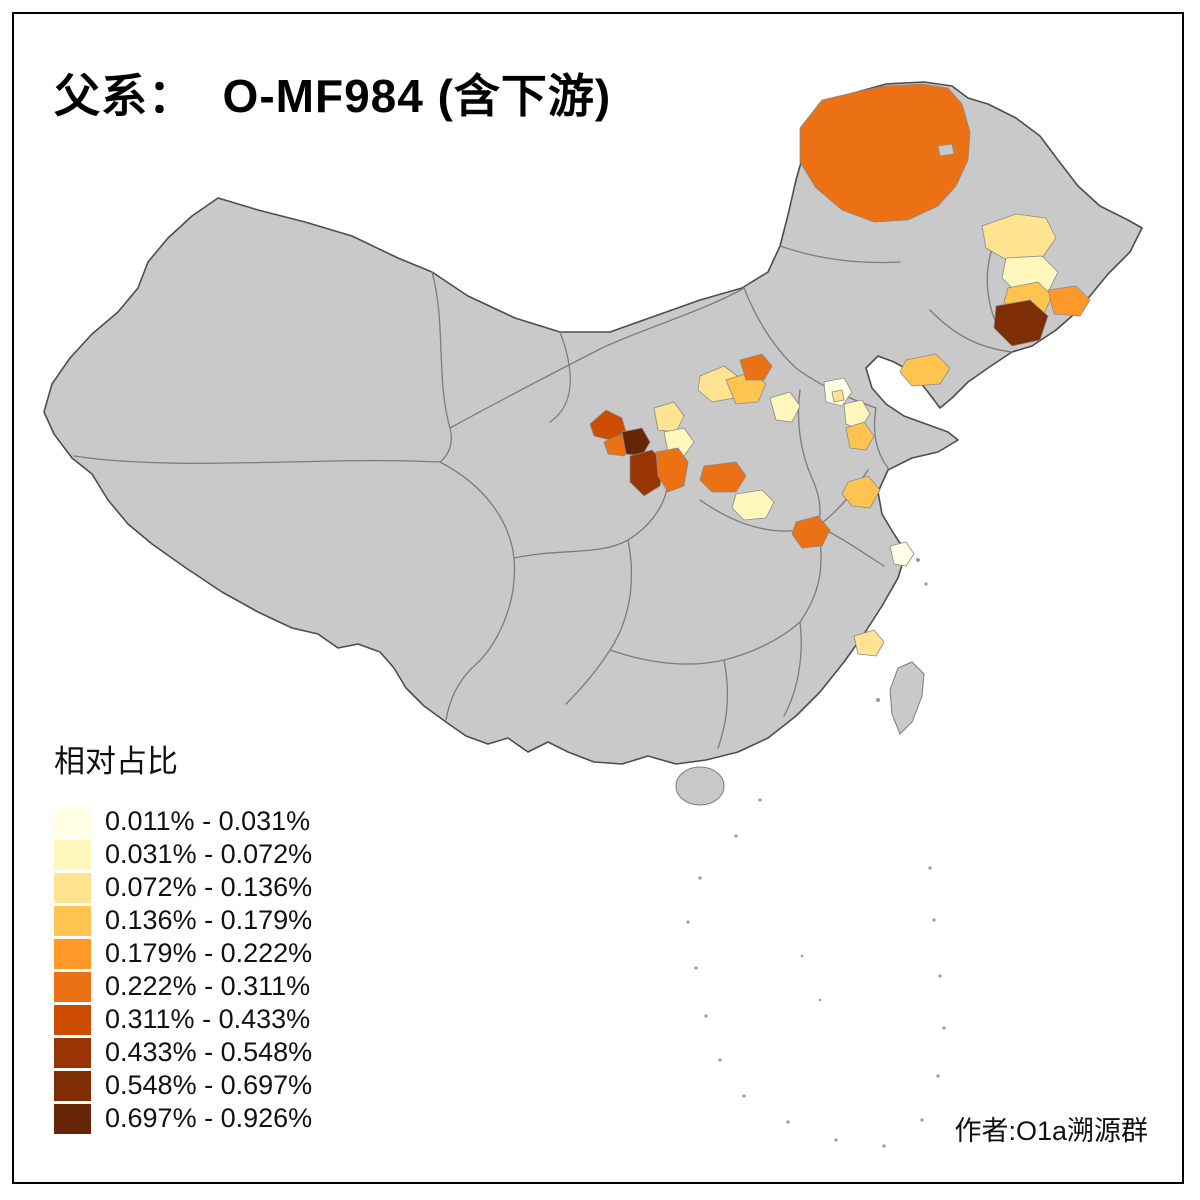 The width and height of the screenshot is (1200, 1200). What do you see at coordinates (209, 1118) in the screenshot?
I see `legend-label: 0.697% - 0.926%` at bounding box center [209, 1118].